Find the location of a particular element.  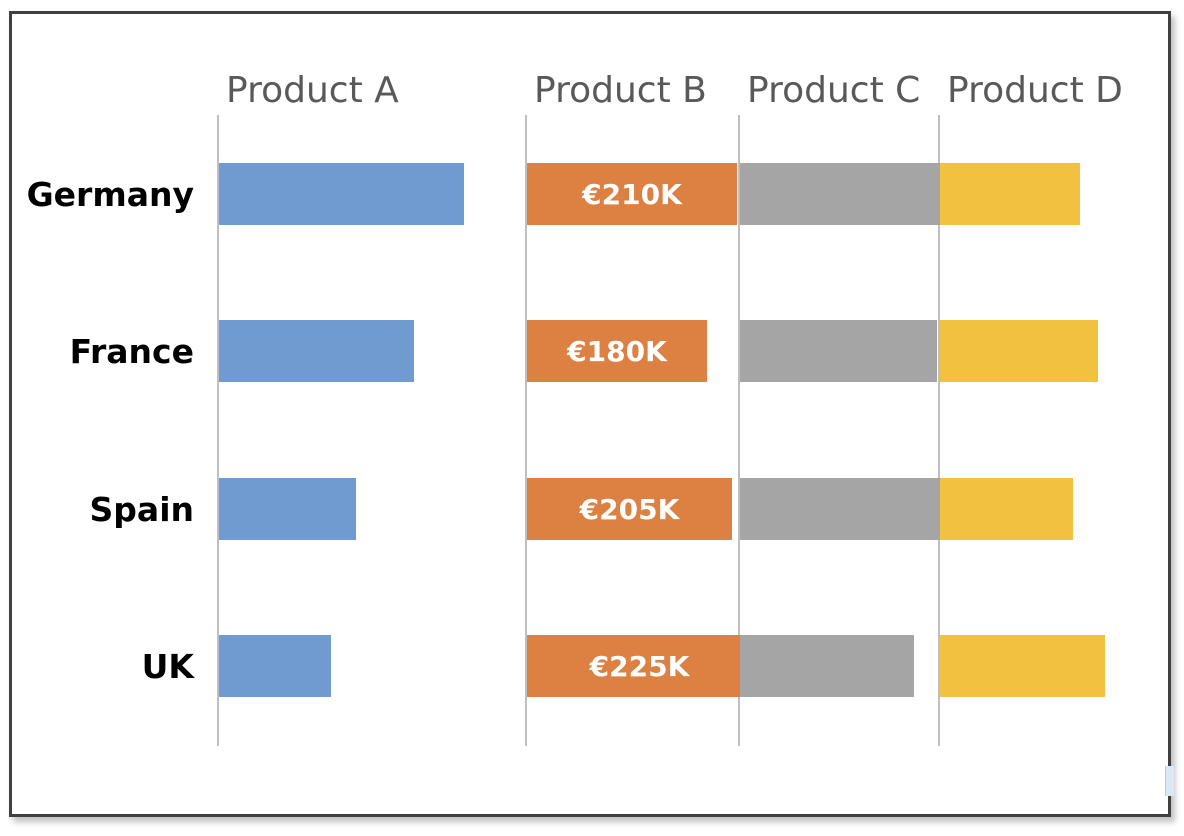

bar-product-c-uk is located at coordinates (827, 666).